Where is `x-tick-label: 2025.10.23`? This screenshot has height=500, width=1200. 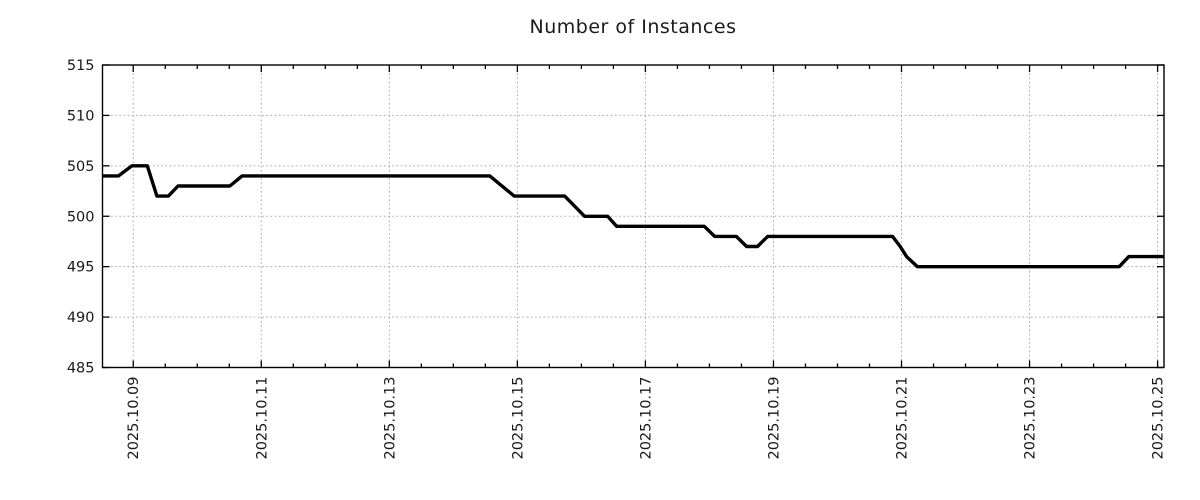
x-tick-label: 2025.10.23 is located at coordinates (1031, 418).